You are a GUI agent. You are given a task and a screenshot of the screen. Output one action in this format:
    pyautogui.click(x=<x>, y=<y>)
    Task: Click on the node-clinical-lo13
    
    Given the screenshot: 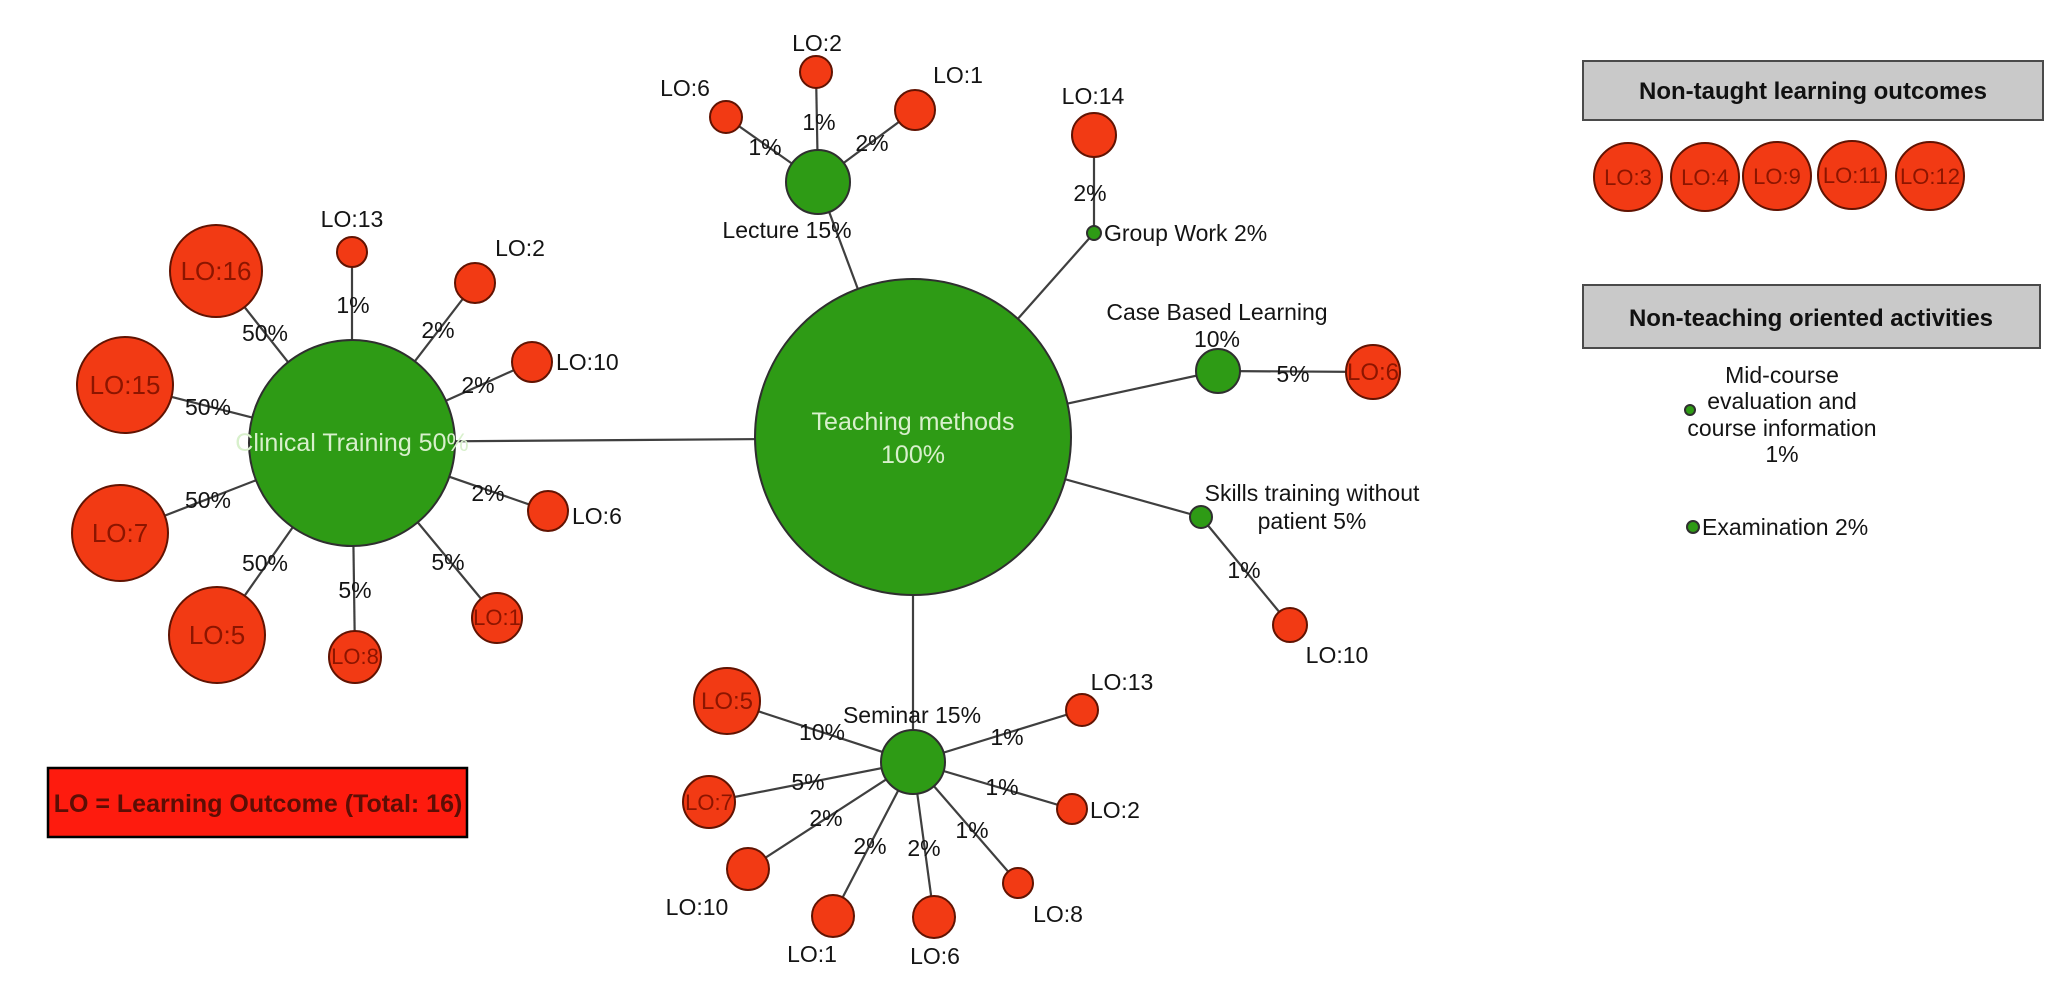 What is the action you would take?
    pyautogui.click(x=352, y=252)
    